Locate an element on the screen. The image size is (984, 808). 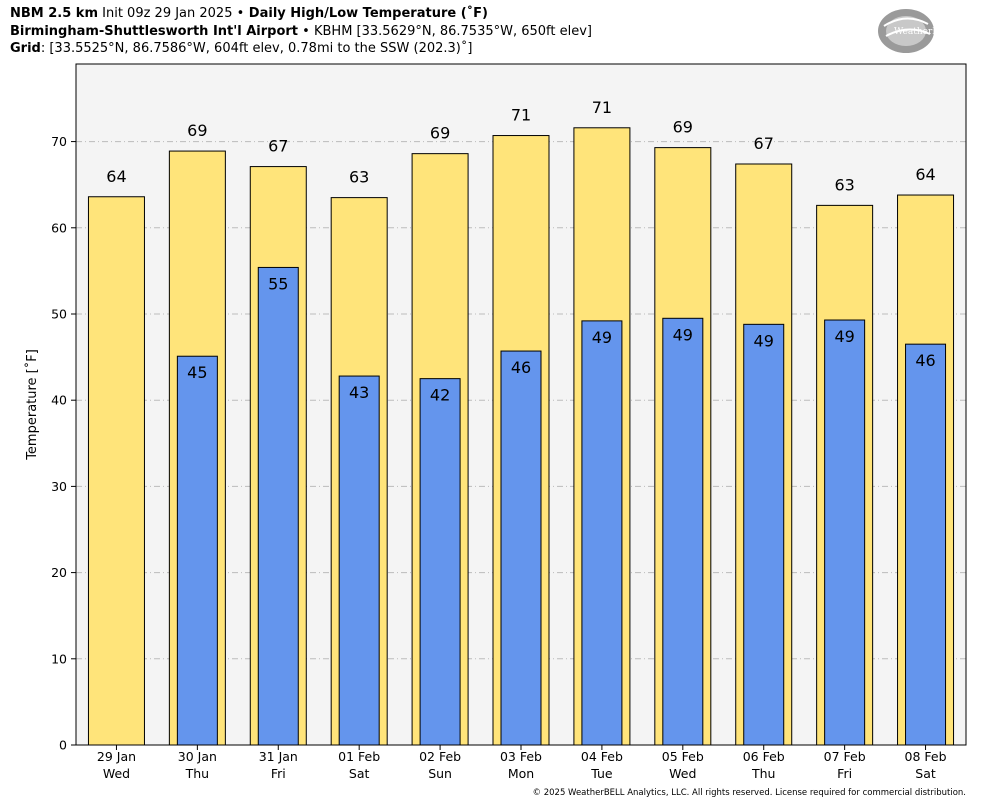
y-tick-label: 40 is located at coordinates (59, 400).